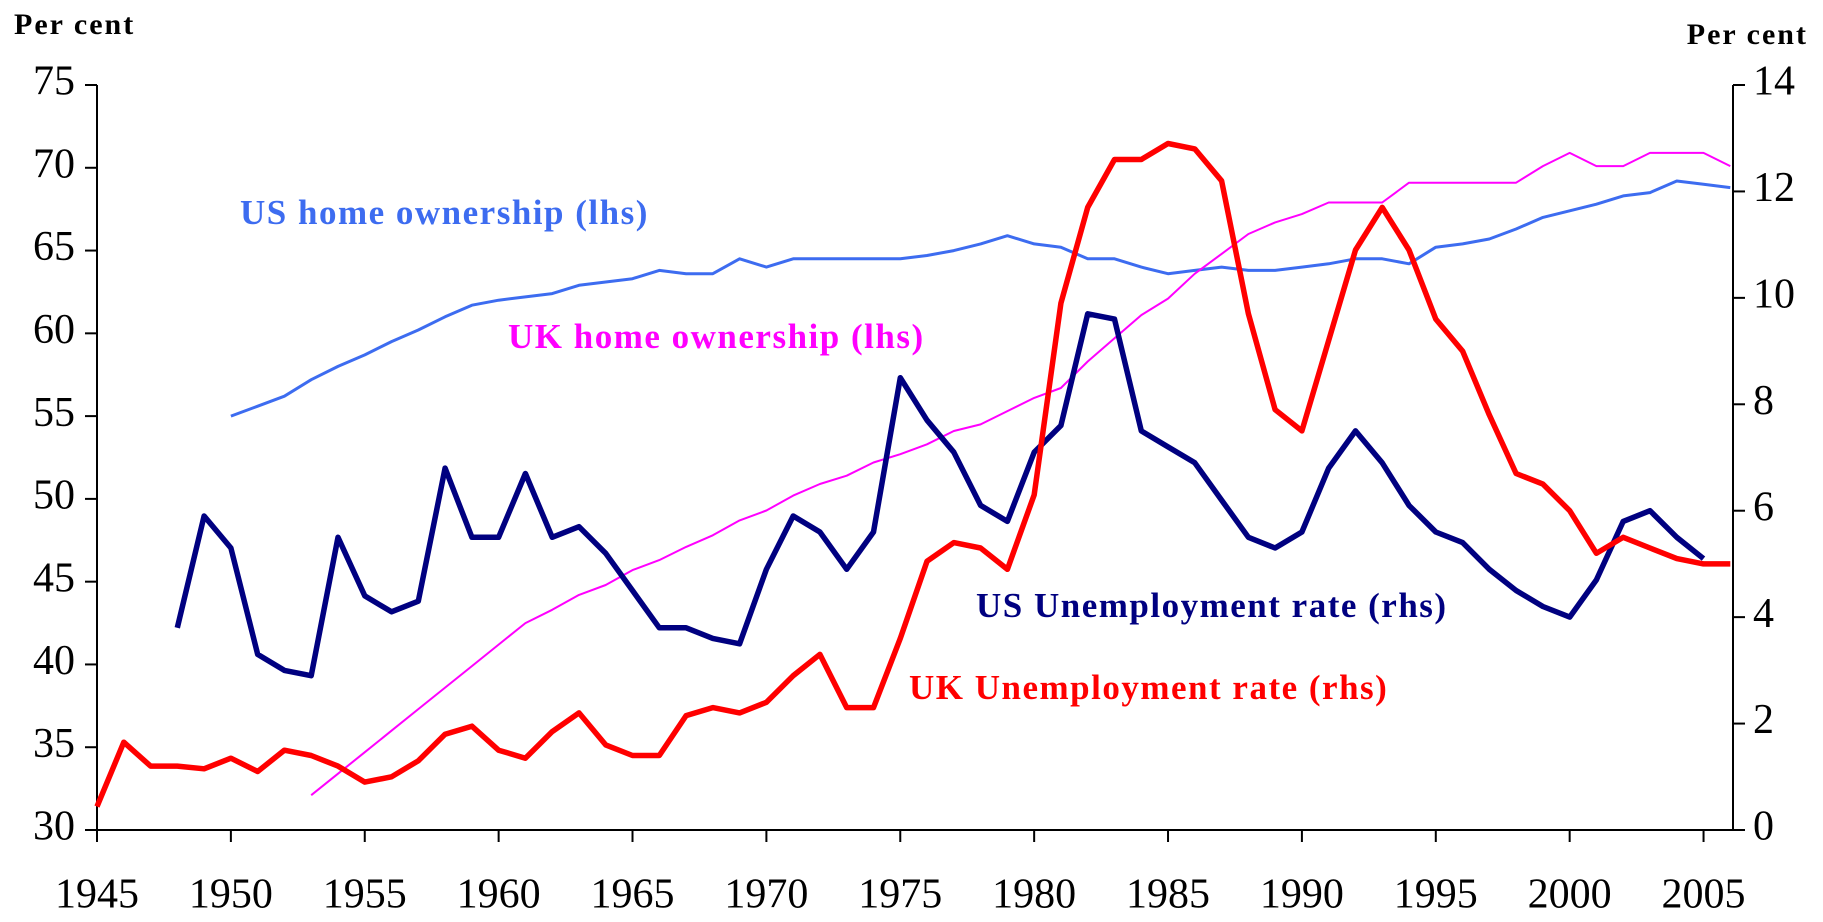  What do you see at coordinates (1763, 827) in the screenshot?
I see `y2-tick-label: 0` at bounding box center [1763, 827].